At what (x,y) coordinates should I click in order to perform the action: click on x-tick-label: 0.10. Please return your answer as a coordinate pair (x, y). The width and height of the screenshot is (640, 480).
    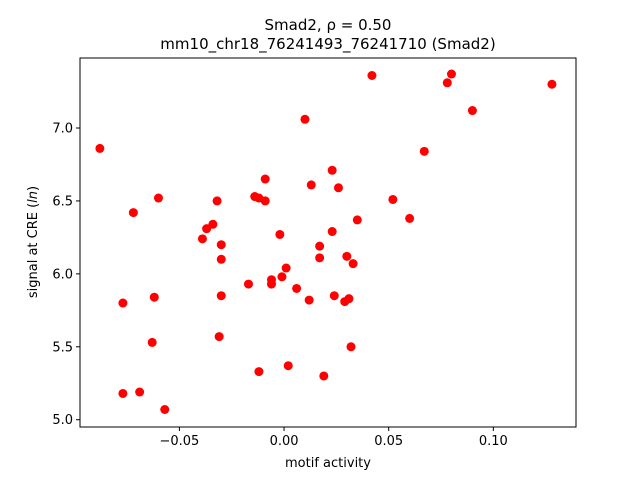
    Looking at the image, I should click on (493, 441).